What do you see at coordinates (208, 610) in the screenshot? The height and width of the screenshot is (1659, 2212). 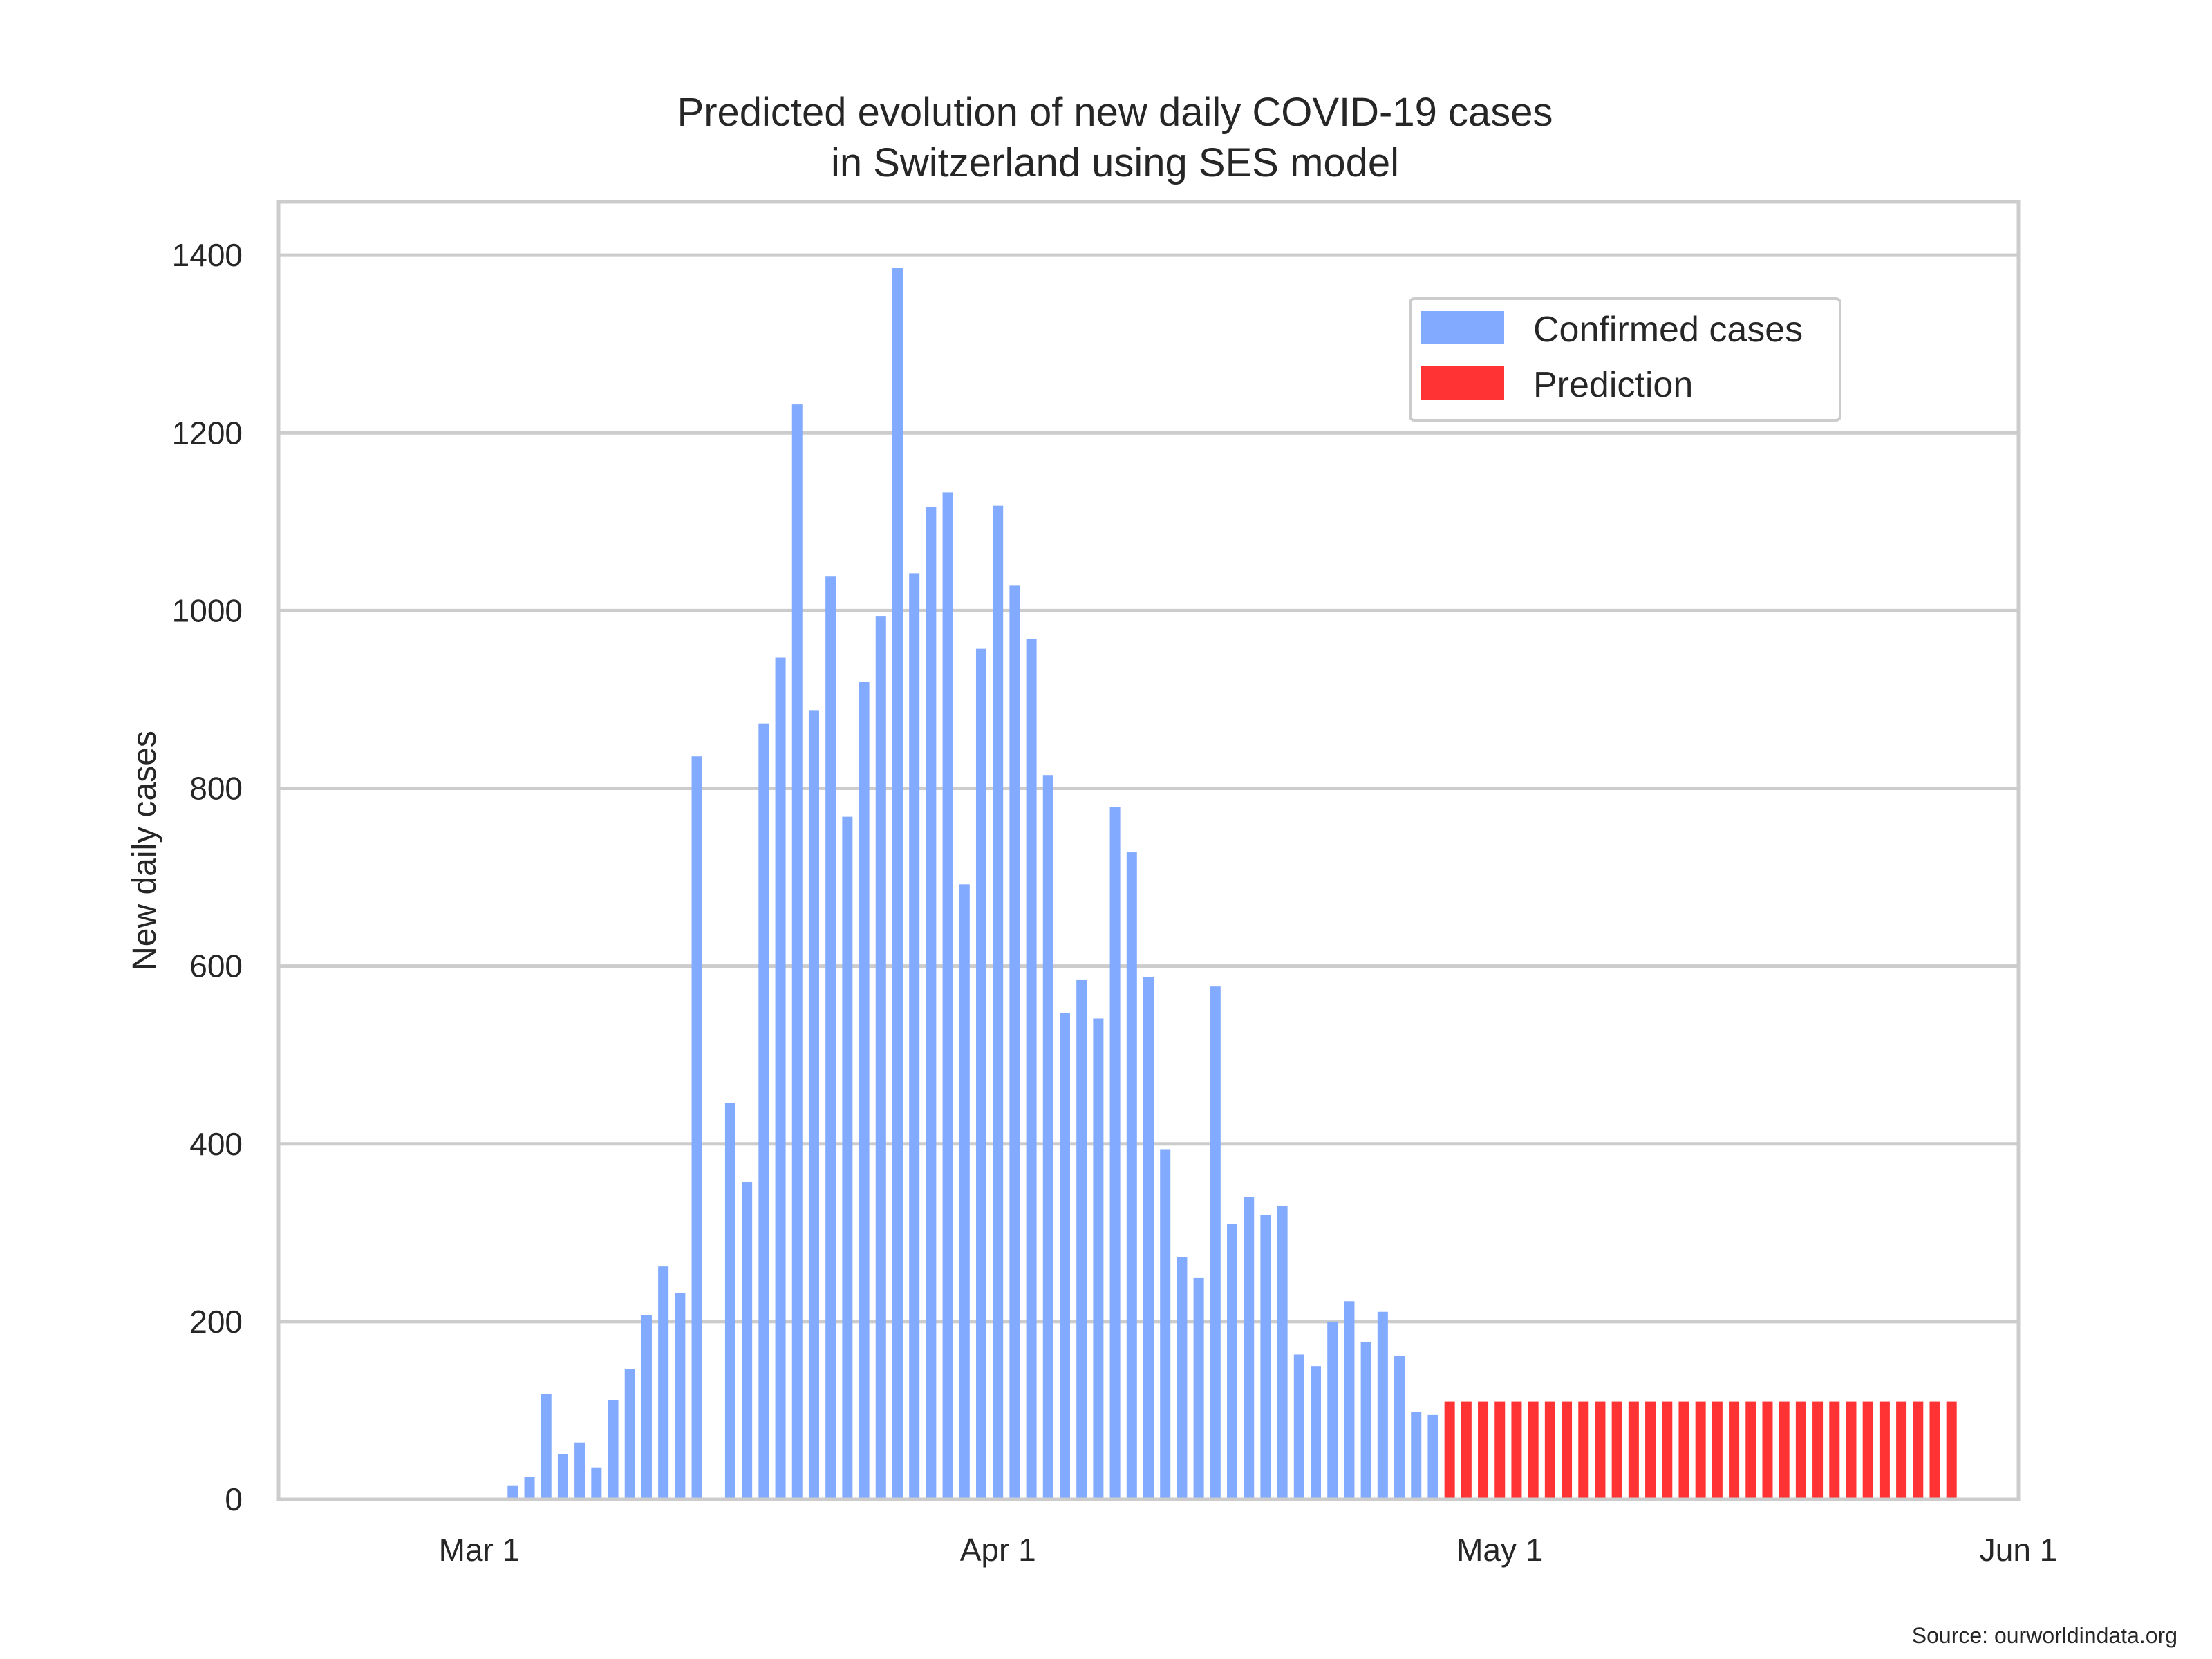 I see `y-tick-label: 1000` at bounding box center [208, 610].